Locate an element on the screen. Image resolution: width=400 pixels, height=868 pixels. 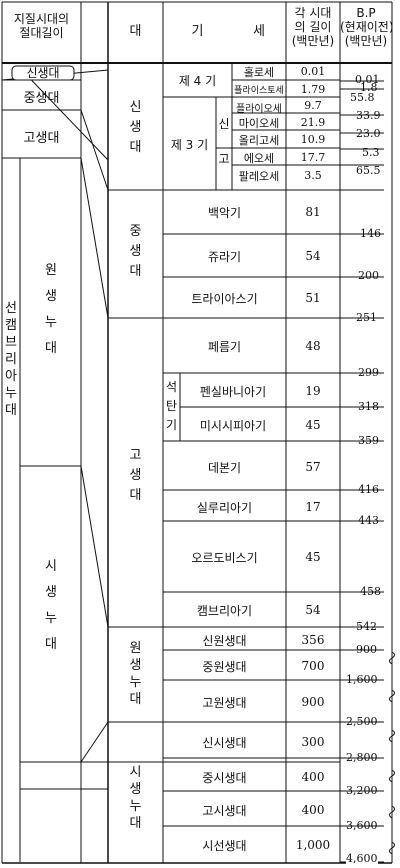
epoch-pleistocene: 플라이스토세 is located at coordinates (259, 91).